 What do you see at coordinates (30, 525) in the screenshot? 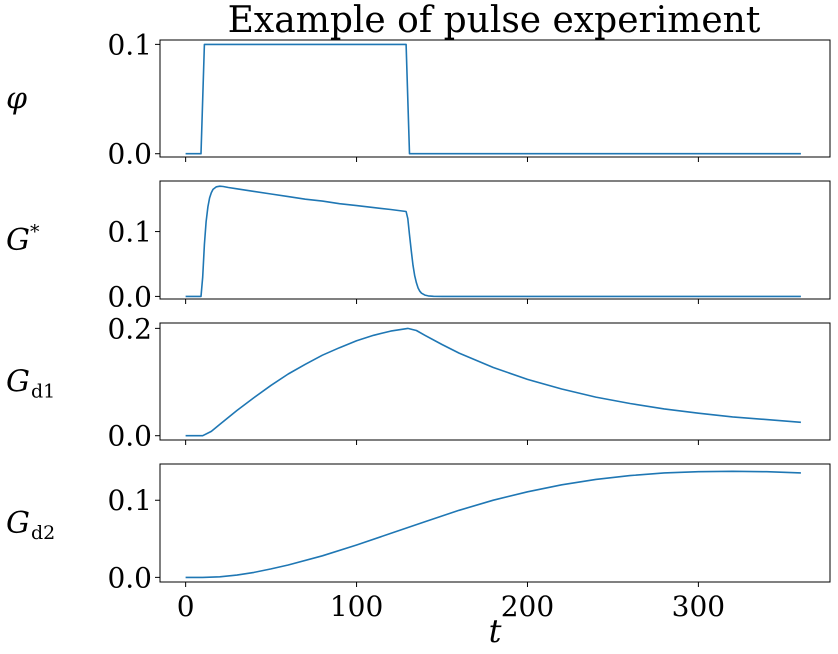
I see `y-axis-label-panel-4: Gd2` at bounding box center [30, 525].